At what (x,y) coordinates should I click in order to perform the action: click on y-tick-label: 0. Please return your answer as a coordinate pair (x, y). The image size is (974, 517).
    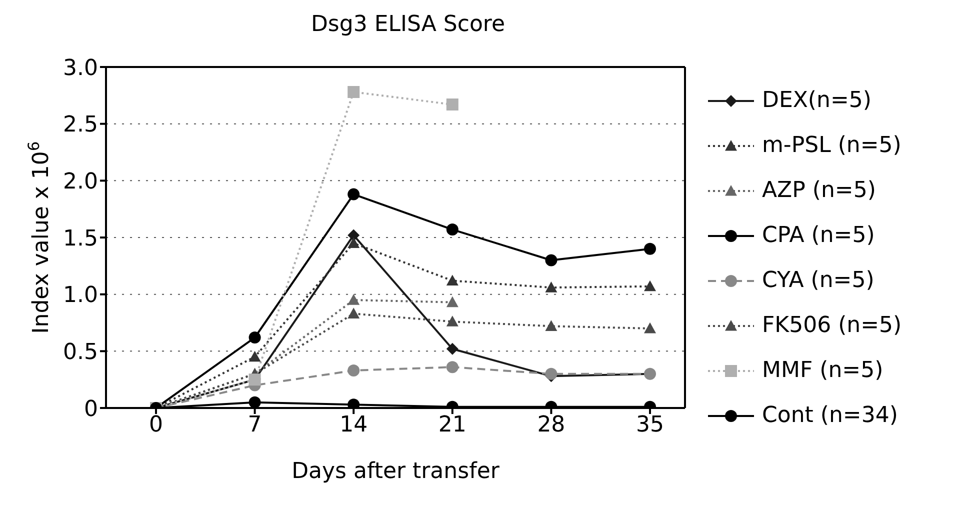
    Looking at the image, I should click on (91, 409).